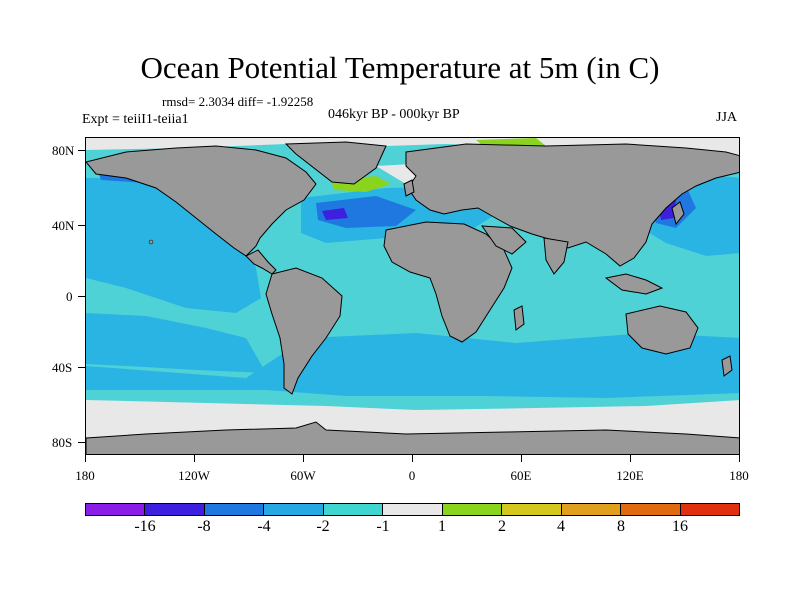 This screenshot has height=600, width=800. What do you see at coordinates (145, 526) in the screenshot?
I see `colorbar-label: -16` at bounding box center [145, 526].